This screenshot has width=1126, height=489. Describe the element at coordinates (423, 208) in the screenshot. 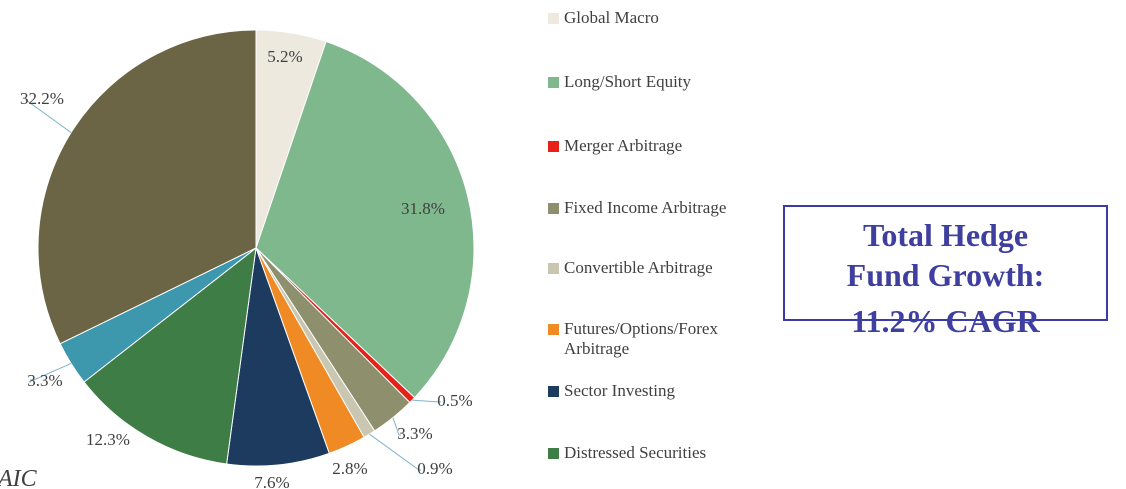

I see `data-label: 31.8%` at that location.